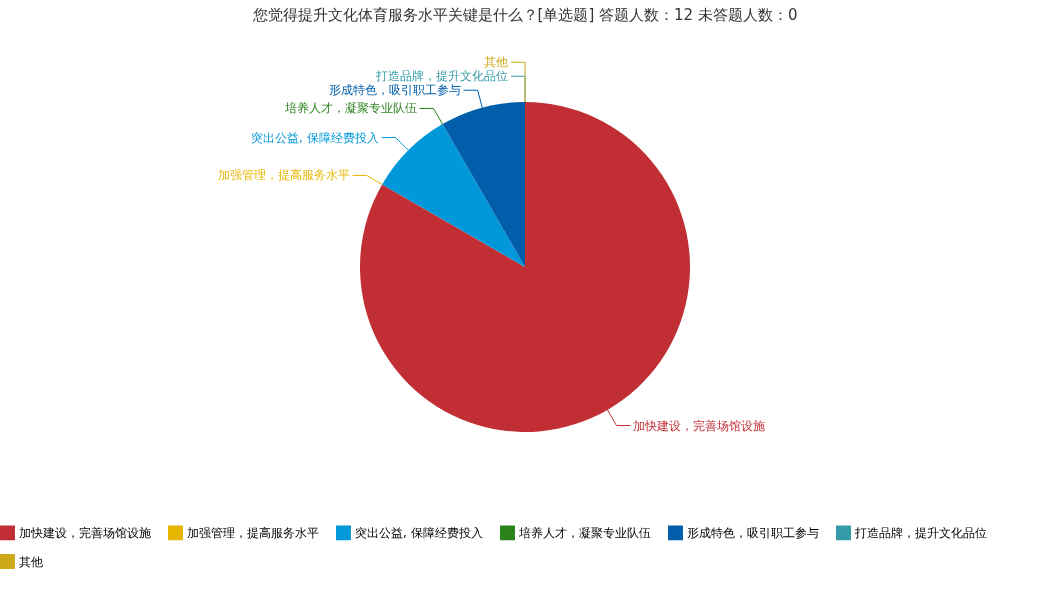 This screenshot has width=1050, height=600. Describe the element at coordinates (920, 532) in the screenshot. I see `legend-label: 打造品牌，提升文化品位` at that location.